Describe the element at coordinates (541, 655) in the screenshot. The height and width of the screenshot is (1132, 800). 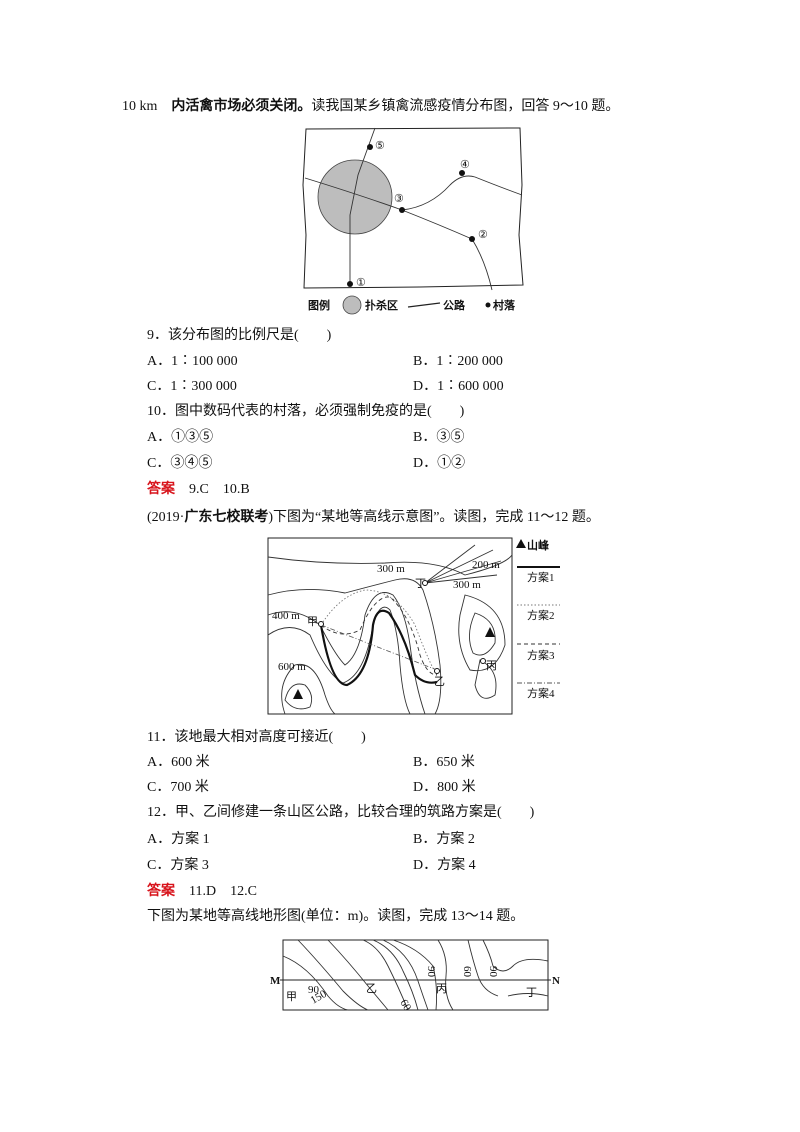
I see `legend-item: 方案3` at that location.